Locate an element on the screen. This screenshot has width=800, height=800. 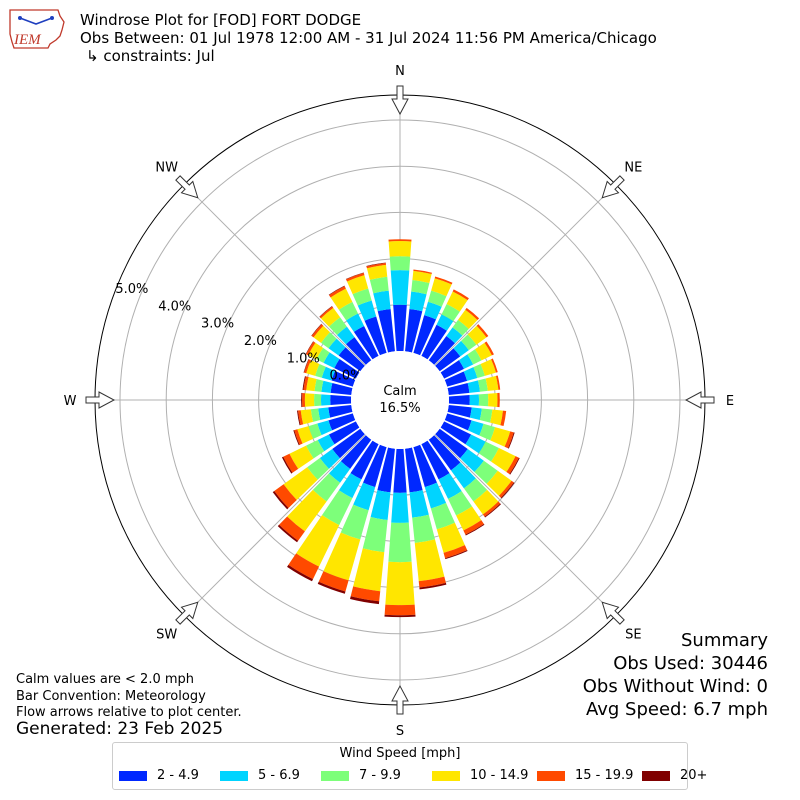
bar-segment-150-bin3 is located at coordinates (469, 518).